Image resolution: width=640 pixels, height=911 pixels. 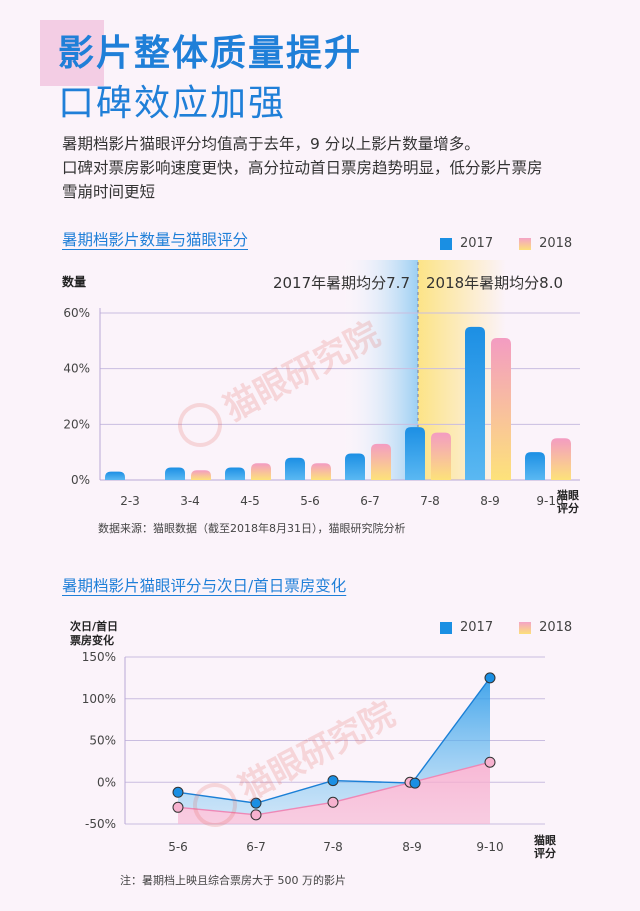 What do you see at coordinates (76, 424) in the screenshot?
I see `y-tick-label: 20%` at bounding box center [76, 424].